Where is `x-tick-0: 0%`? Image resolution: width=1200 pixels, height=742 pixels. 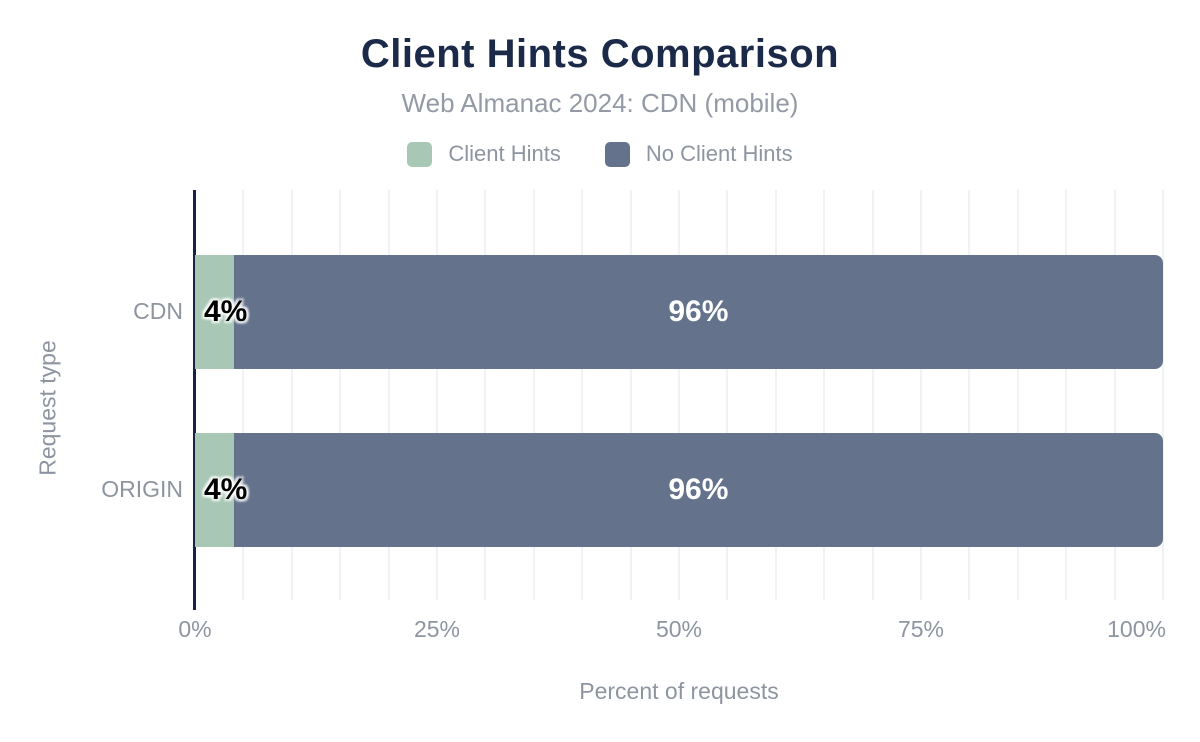
x-tick-0: 0% is located at coordinates (195, 629).